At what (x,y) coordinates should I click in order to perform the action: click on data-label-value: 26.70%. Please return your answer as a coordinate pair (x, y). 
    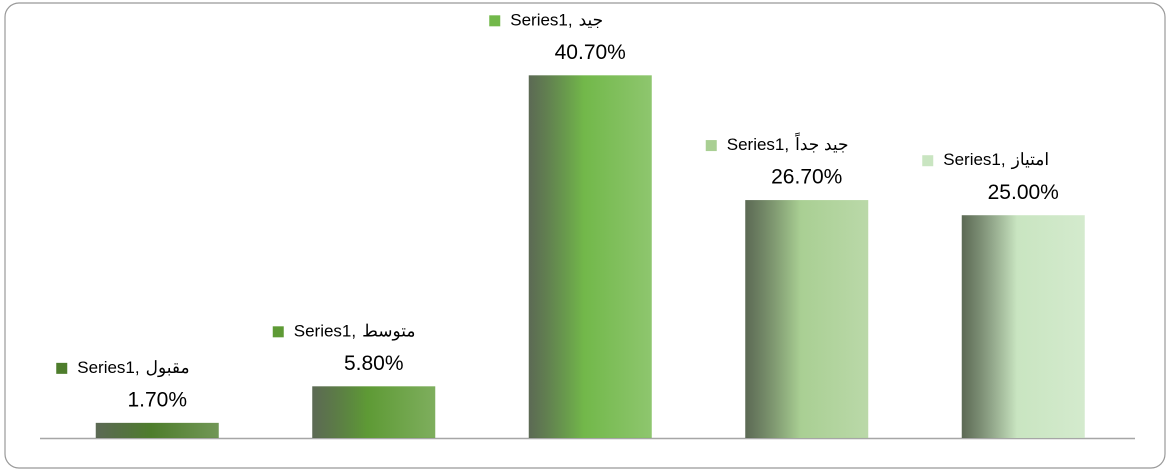
    Looking at the image, I should click on (806, 177).